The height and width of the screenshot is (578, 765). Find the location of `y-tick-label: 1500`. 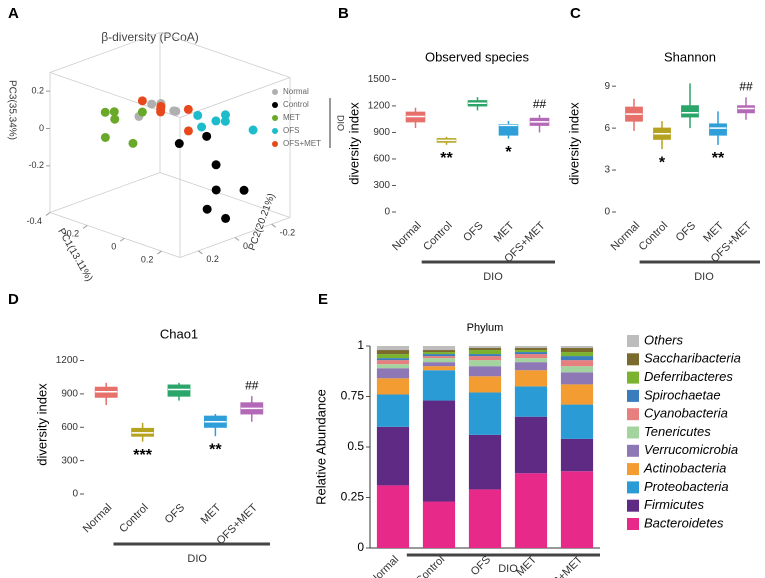

y-tick-label: 1500 is located at coordinates (379, 79).